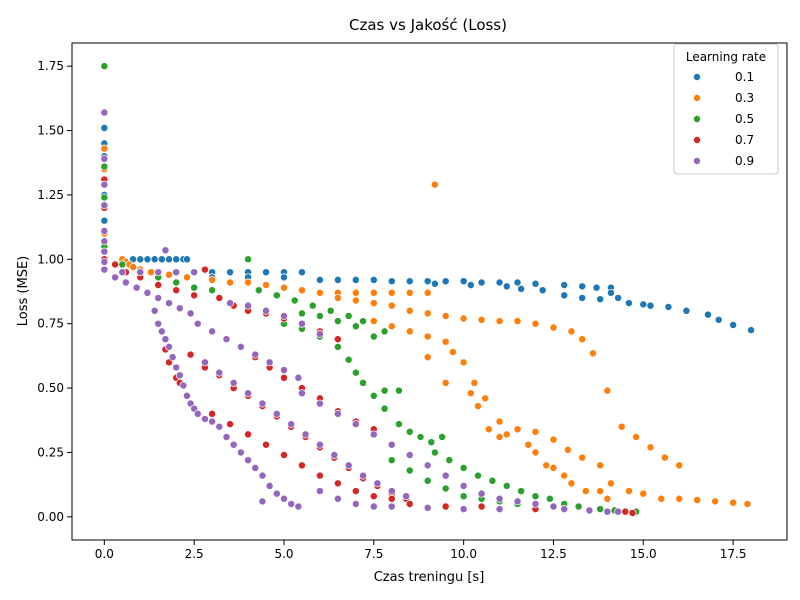 The width and height of the screenshot is (800, 600). I want to click on legend-marker, so click(697, 119).